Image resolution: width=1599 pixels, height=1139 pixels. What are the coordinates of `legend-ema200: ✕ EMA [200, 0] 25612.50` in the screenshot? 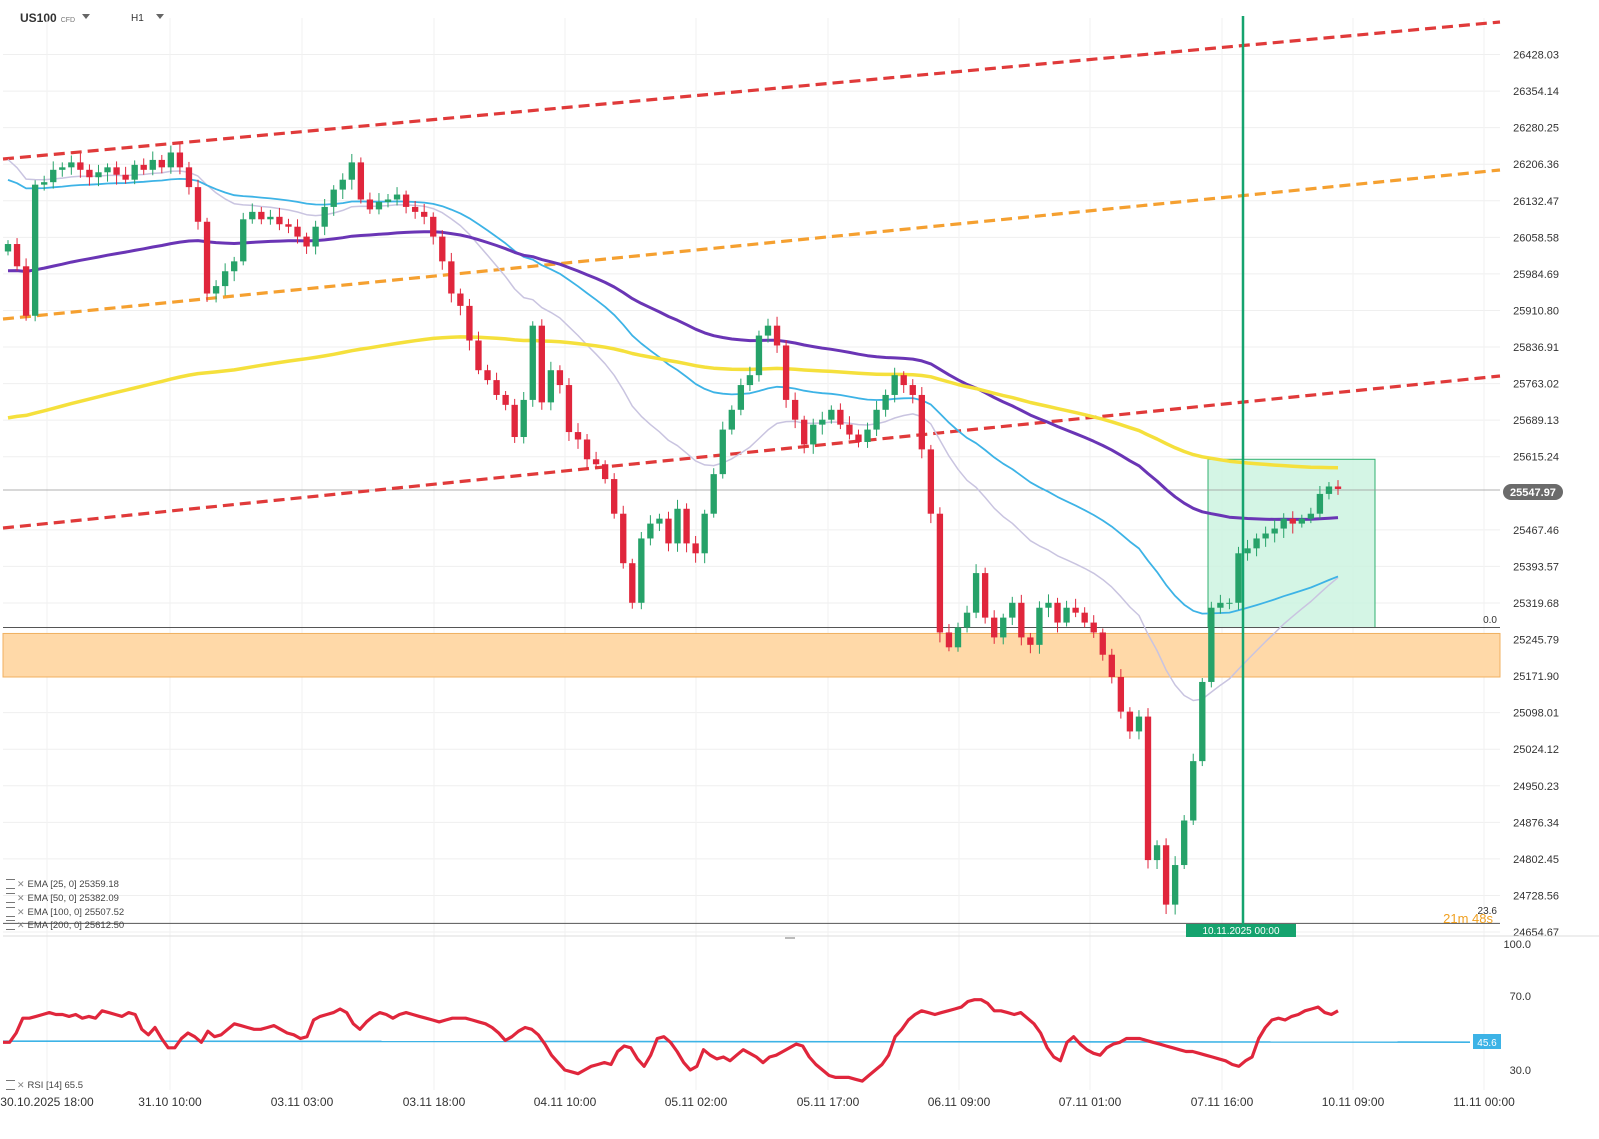 It's located at (65, 925).